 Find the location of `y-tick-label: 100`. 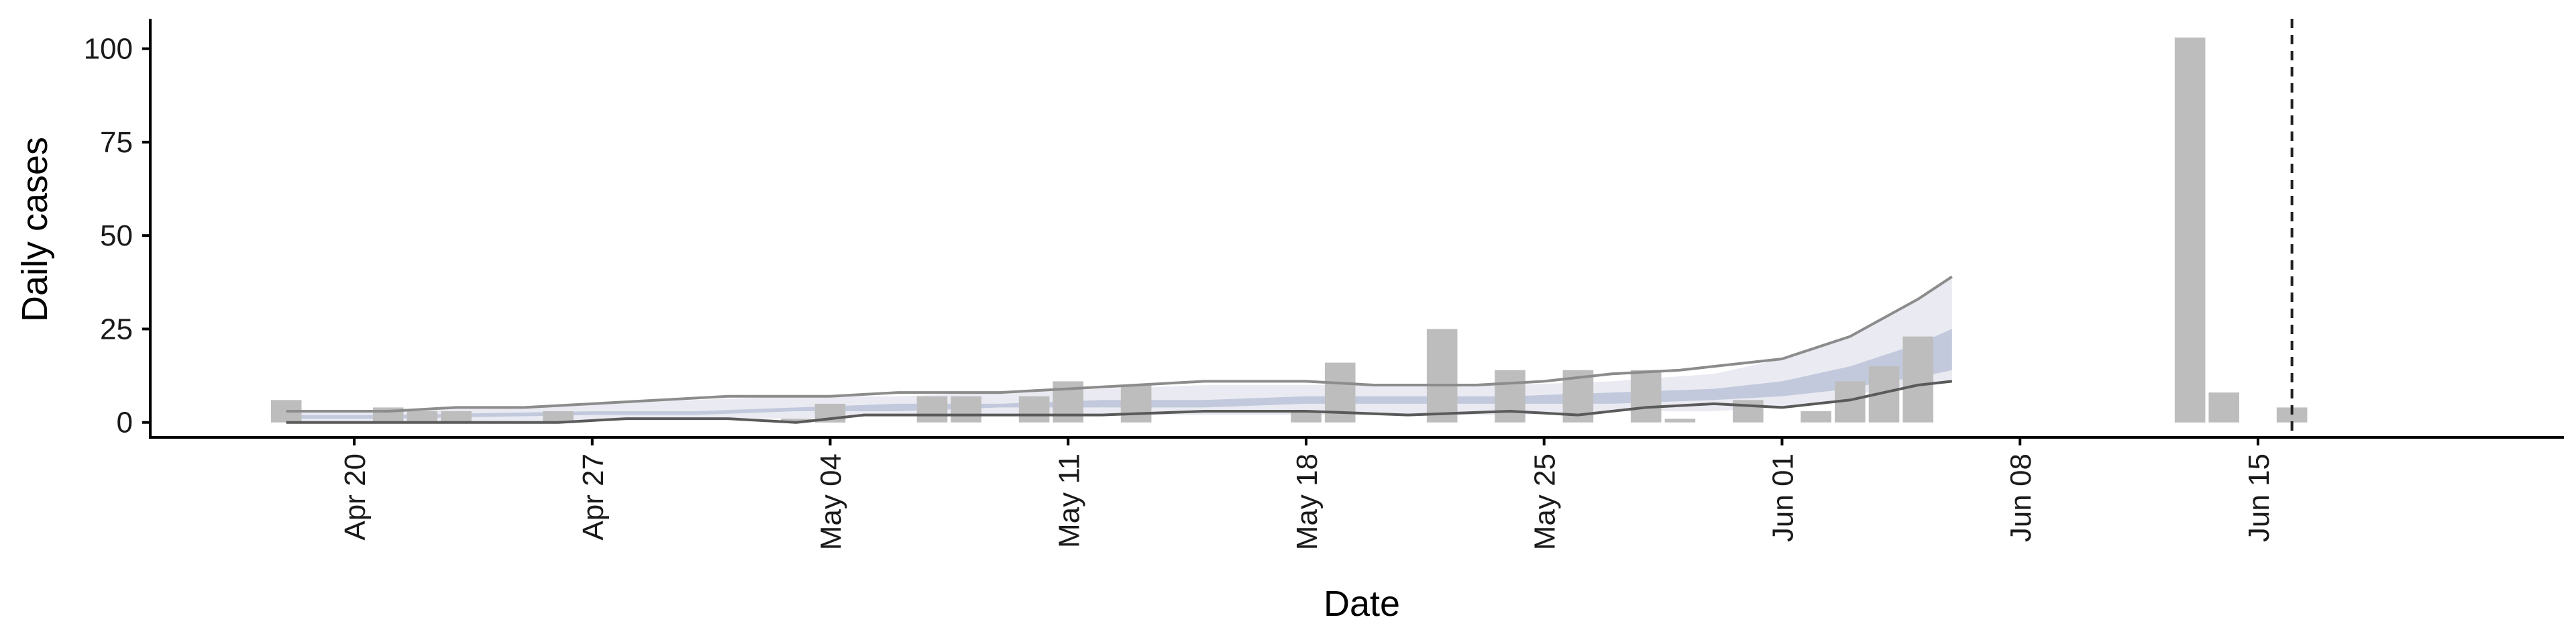

y-tick-label: 100 is located at coordinates (108, 49).